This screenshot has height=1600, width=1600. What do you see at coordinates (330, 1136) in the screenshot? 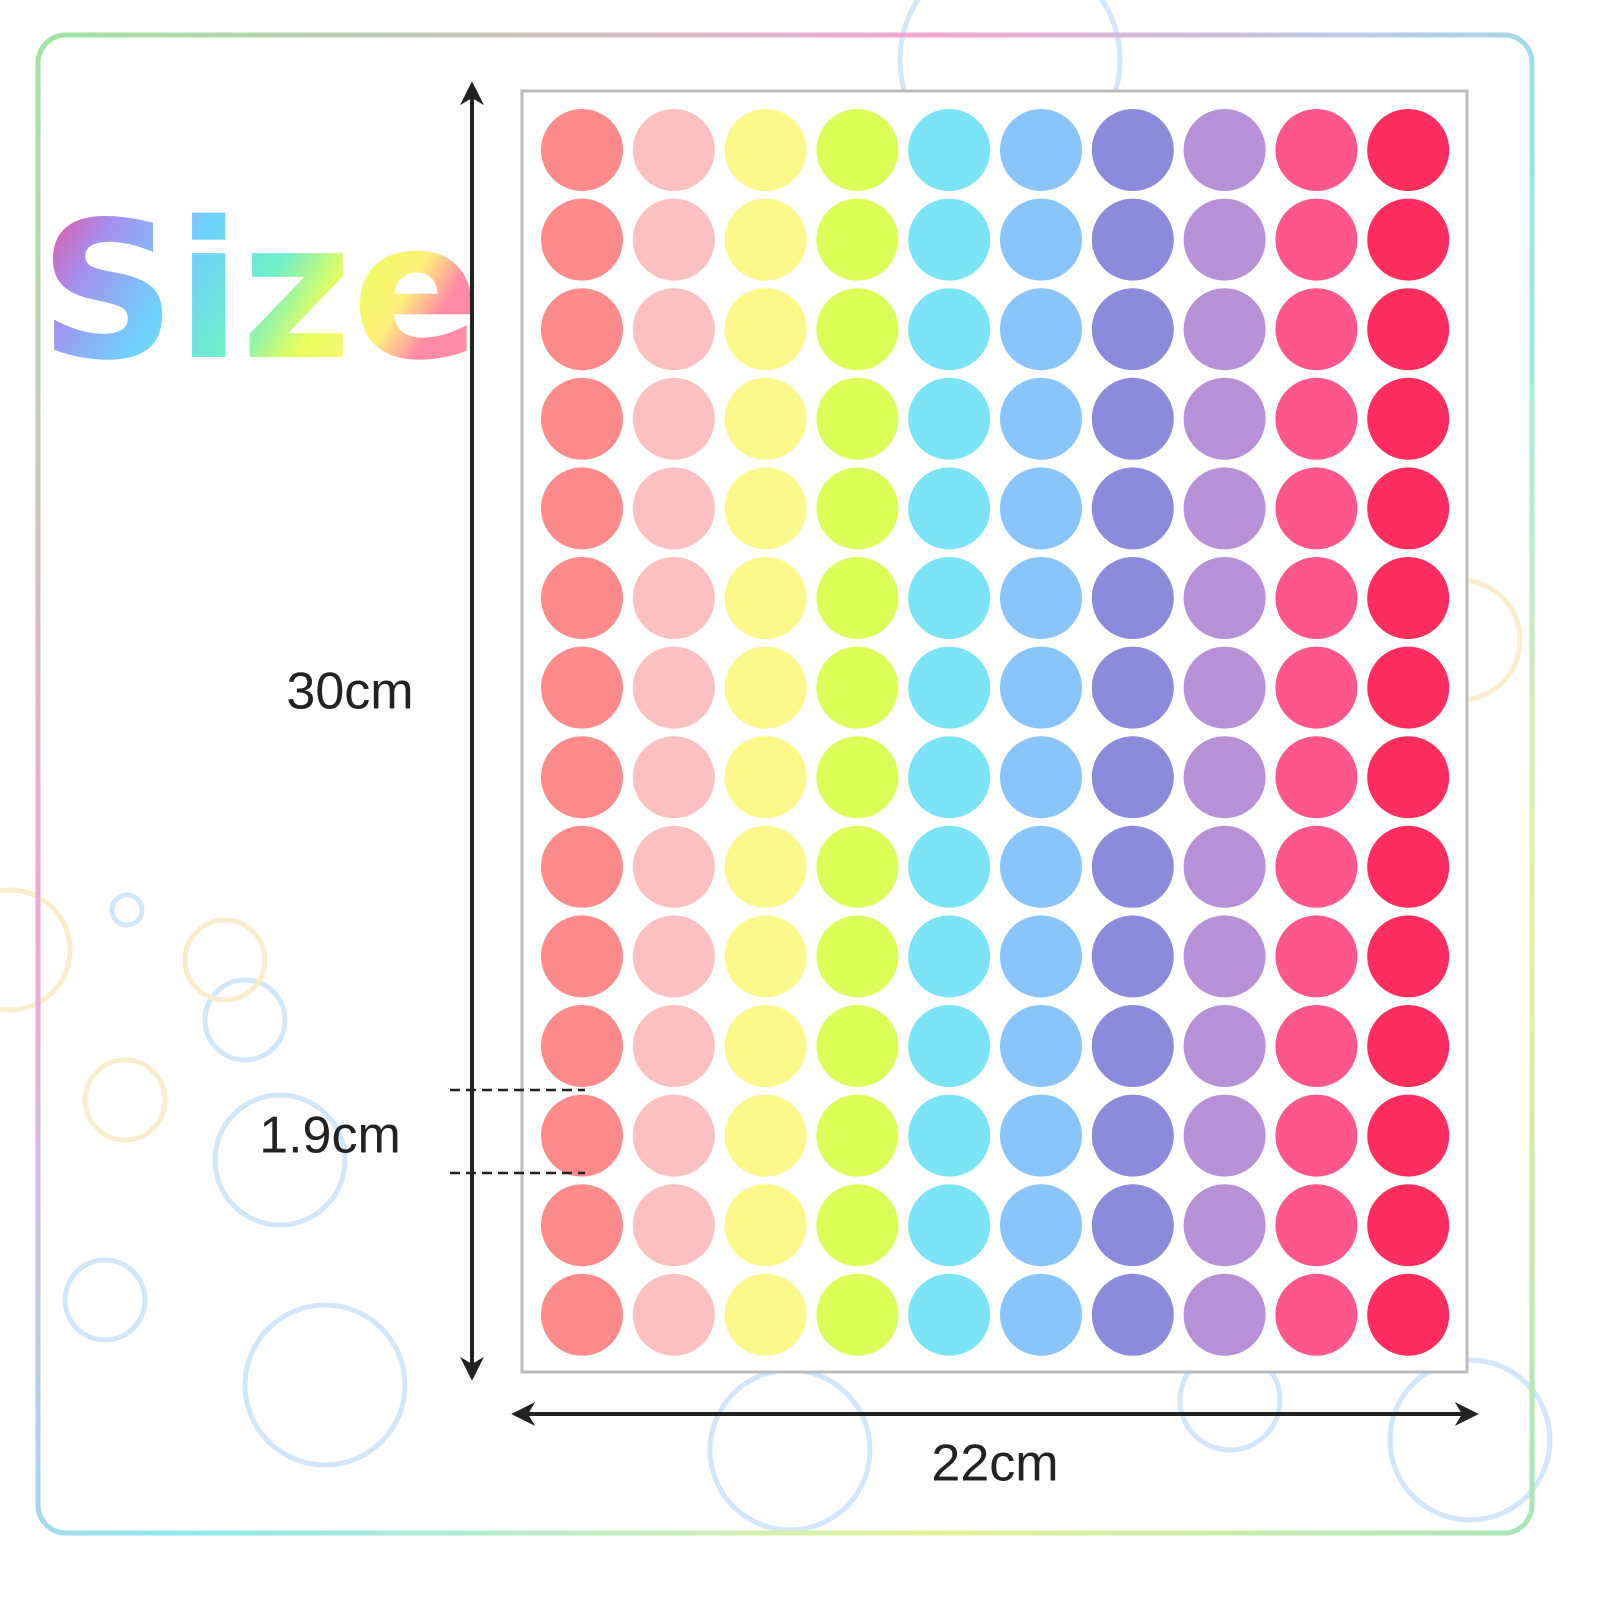
I see `dot-size-label: 1.9cm` at bounding box center [330, 1136].